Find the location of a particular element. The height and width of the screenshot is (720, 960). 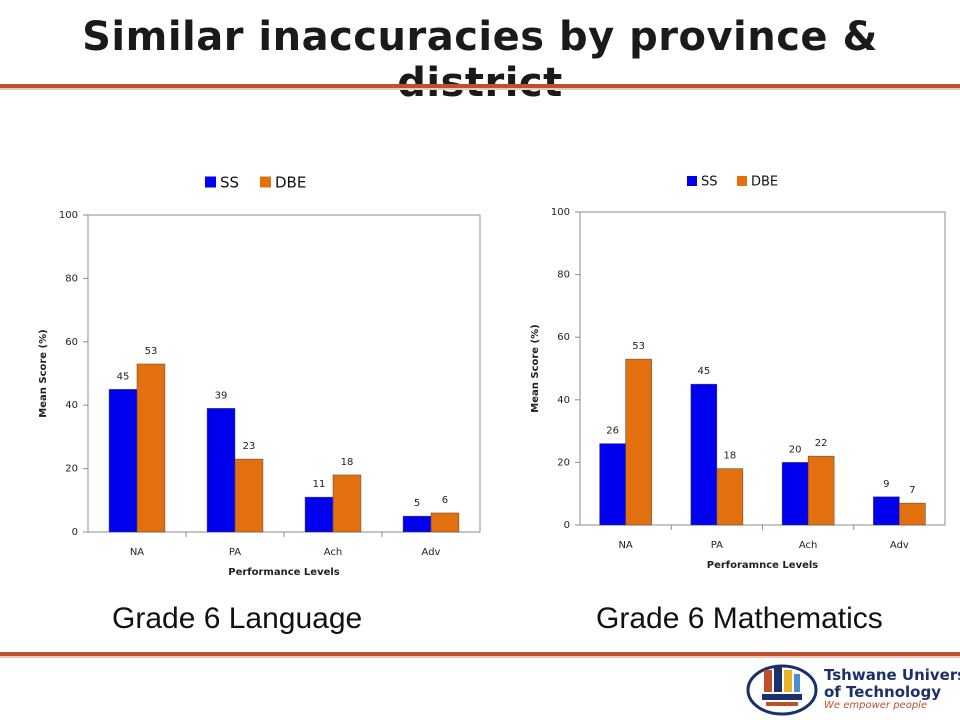

logo-text-line1: Tshwane University is located at coordinates (892, 675).